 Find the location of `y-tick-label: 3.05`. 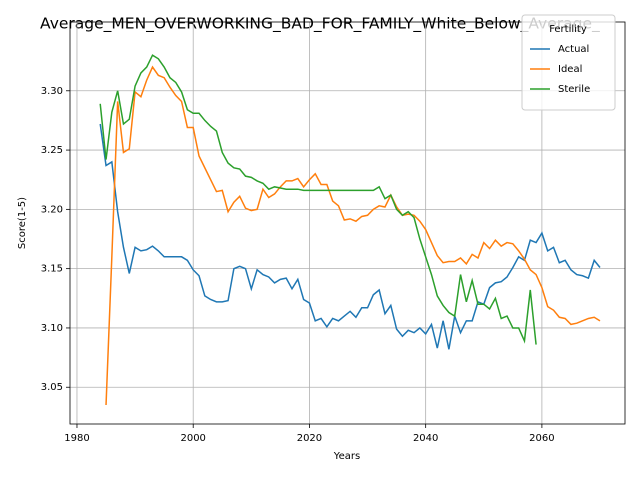

y-tick-label: 3.05 is located at coordinates (52, 387).